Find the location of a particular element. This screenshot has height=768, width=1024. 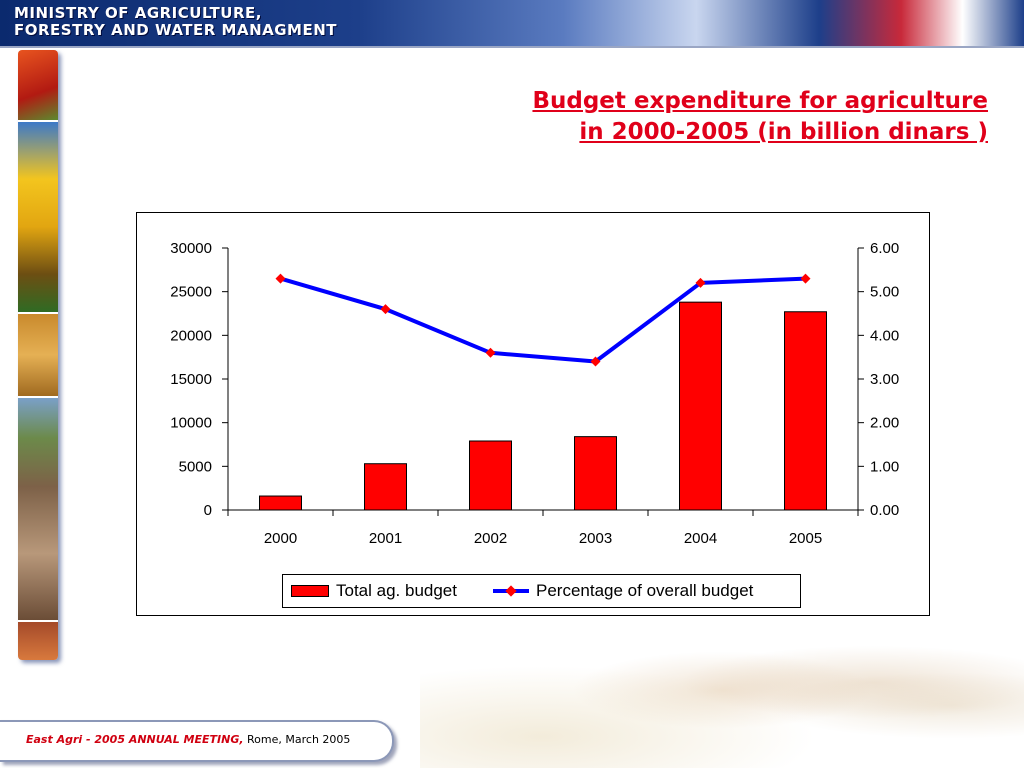

produce-photo is located at coordinates (38, 641).